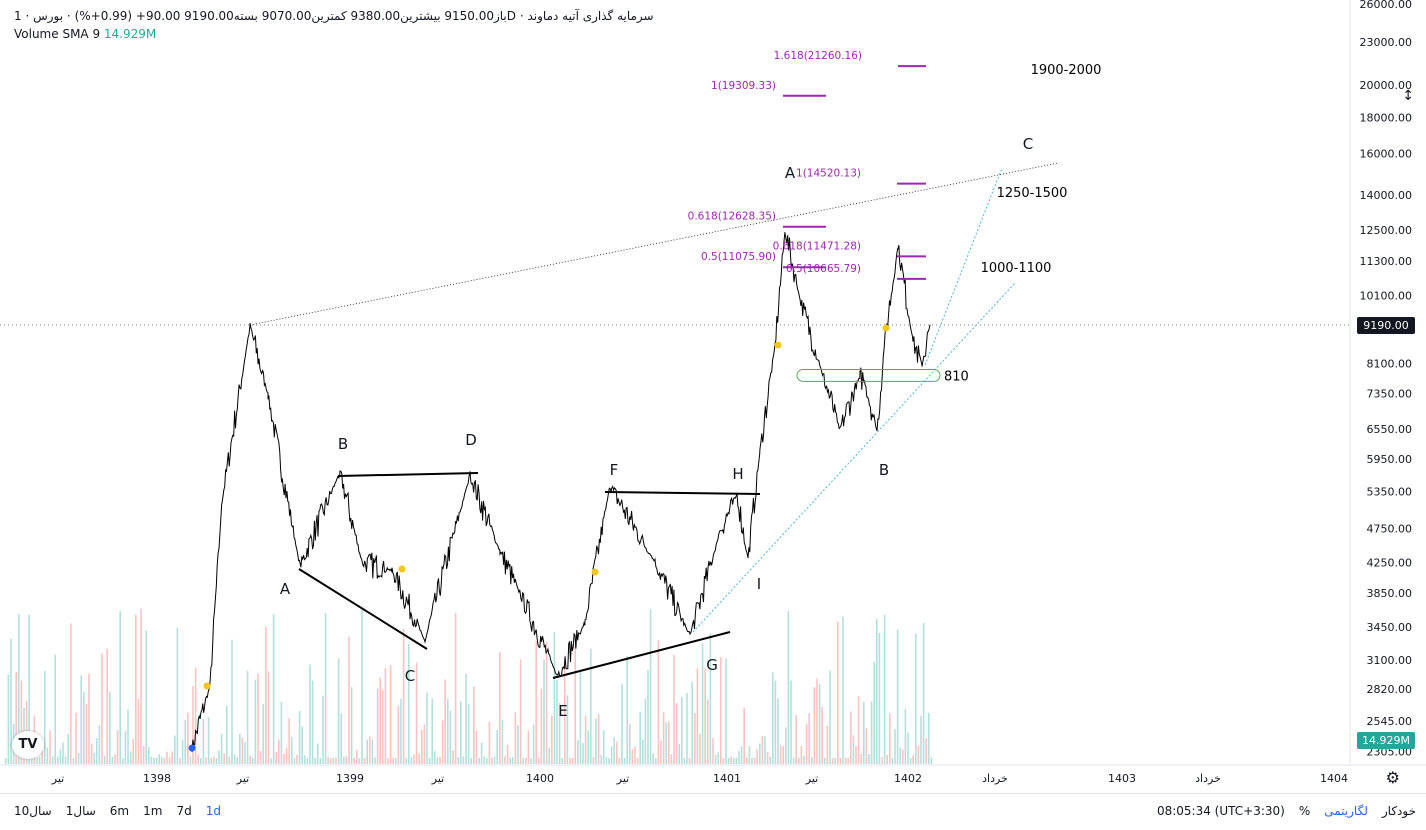  Describe the element at coordinates (1304, 811) in the screenshot. I see `percent-toggle: %` at that location.